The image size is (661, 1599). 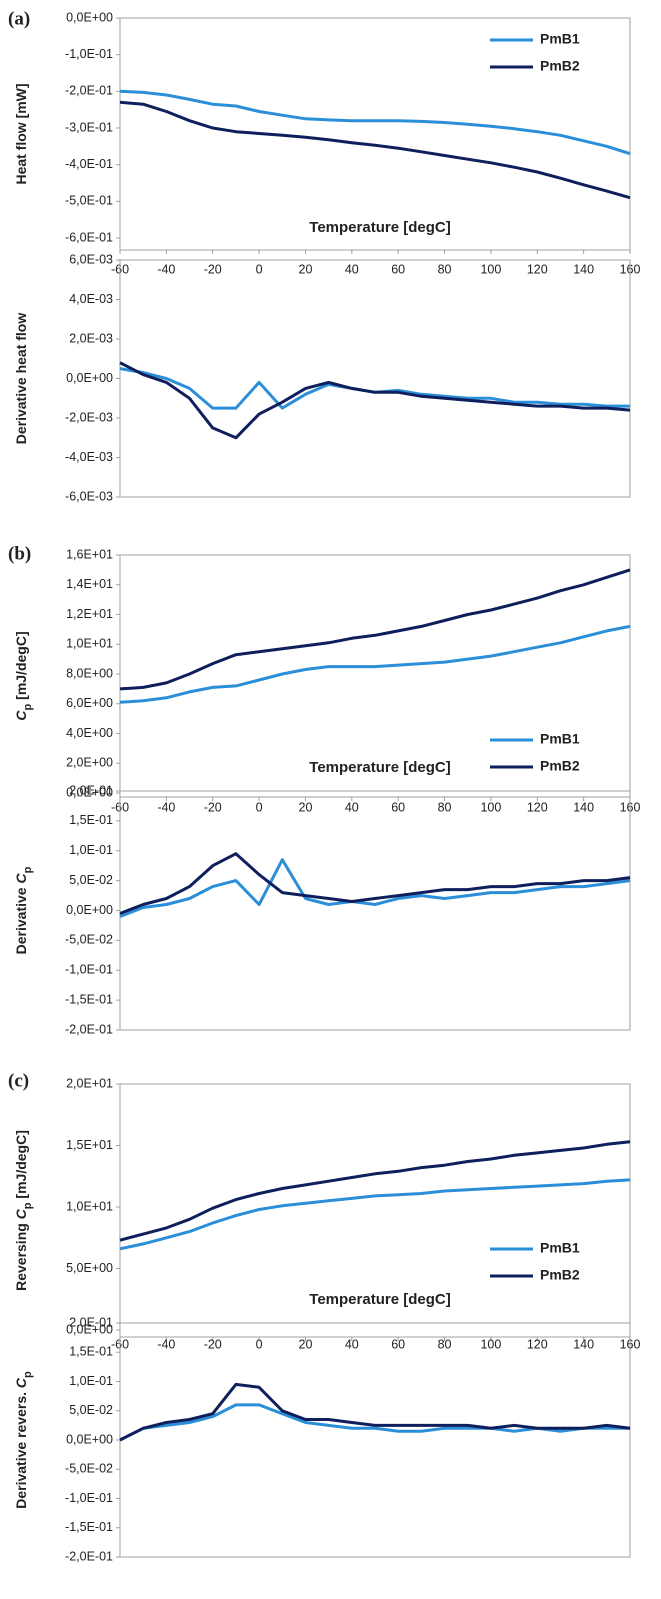 I want to click on x-tick-label: 0, so click(x=259, y=1344).